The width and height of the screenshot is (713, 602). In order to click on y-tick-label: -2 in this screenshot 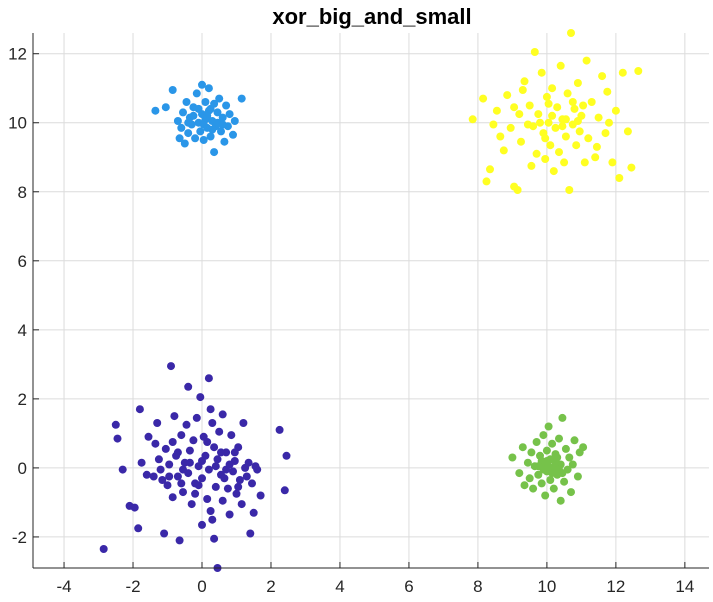, I will do `click(19, 537)`.